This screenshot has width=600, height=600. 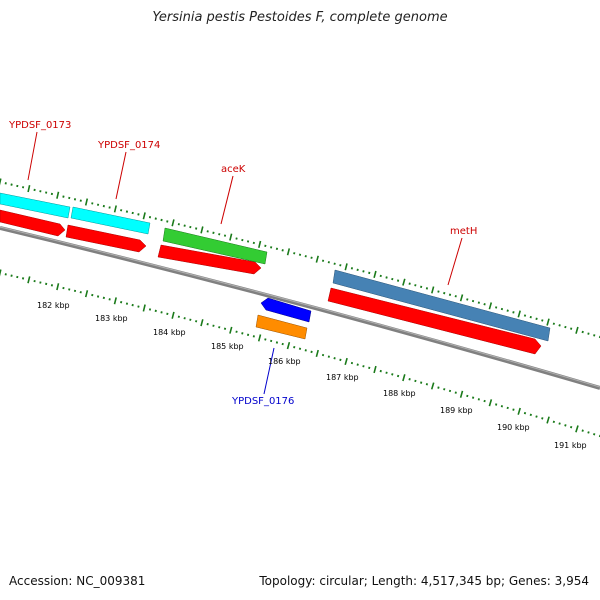 What do you see at coordinates (128, 145) in the screenshot?
I see `gene-label: YPDSF_0174` at bounding box center [128, 145].